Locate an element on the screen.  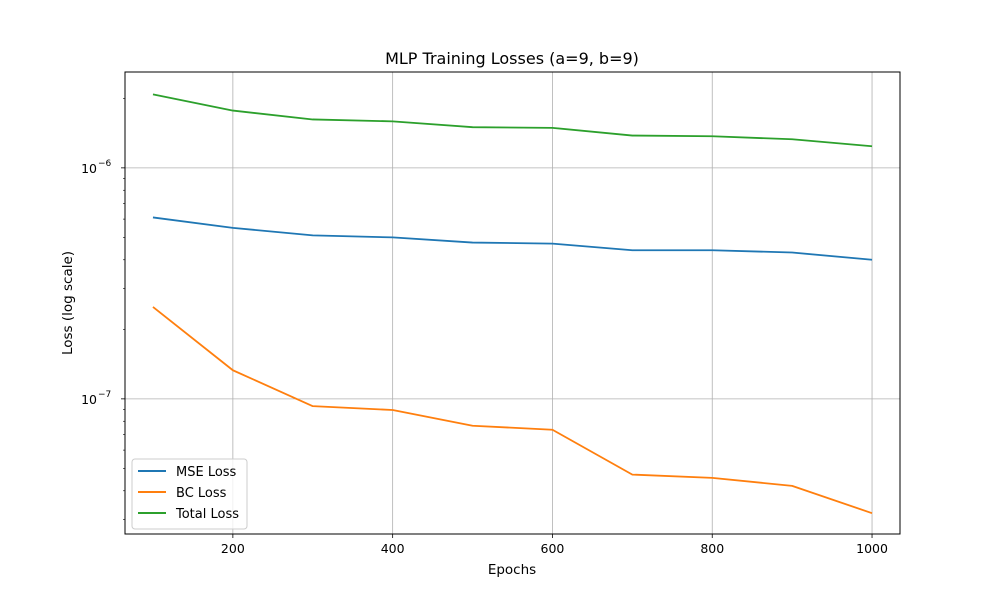
legend-box is located at coordinates (189, 494).